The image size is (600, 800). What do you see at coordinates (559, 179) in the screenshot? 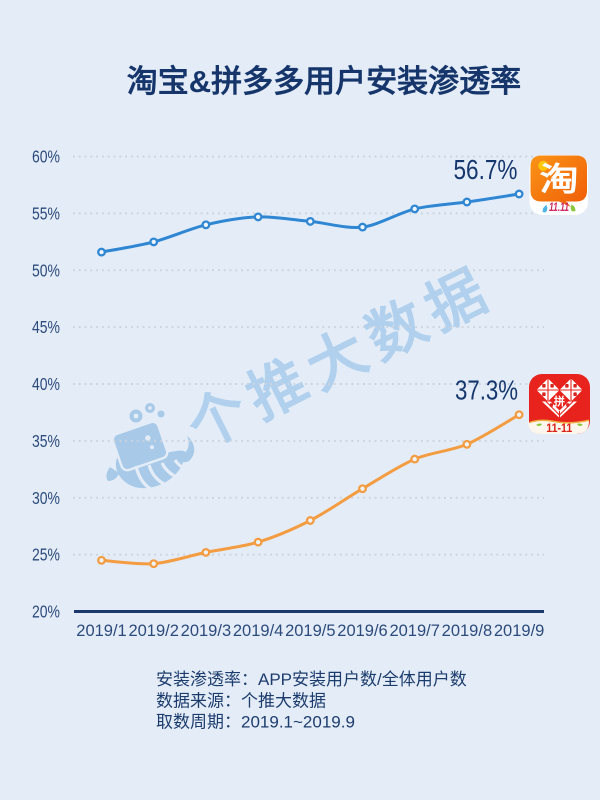
I see `svg-text: 淘` at bounding box center [559, 179].